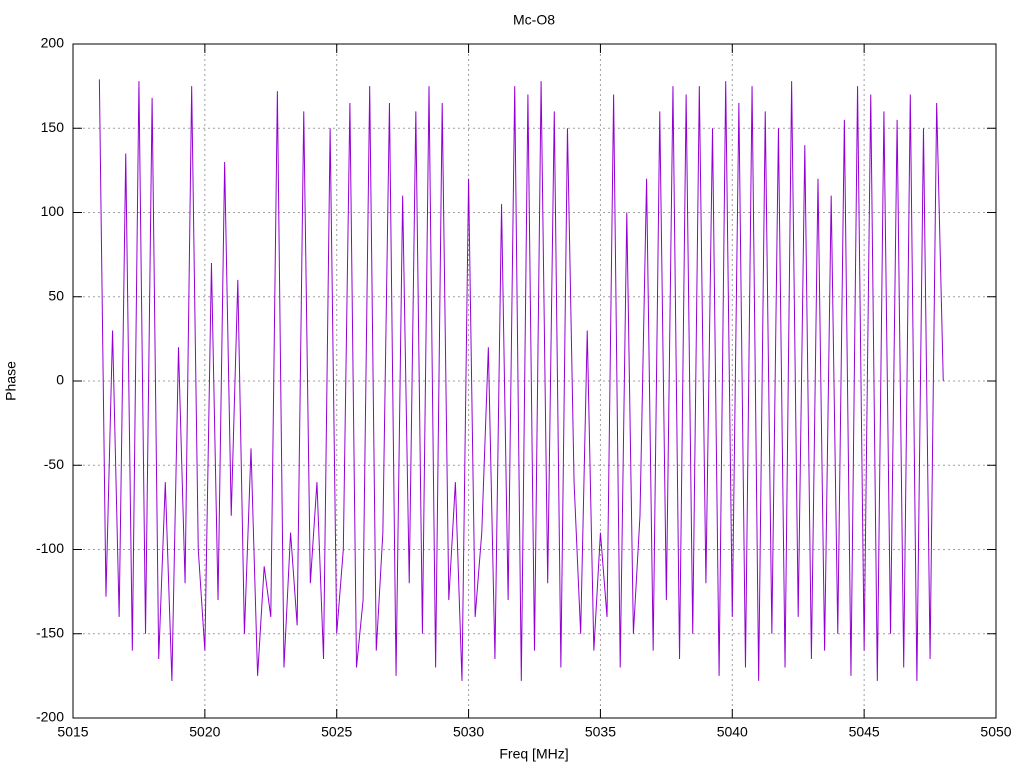  Describe the element at coordinates (50, 632) in the screenshot. I see `y-tick-label: -150` at that location.